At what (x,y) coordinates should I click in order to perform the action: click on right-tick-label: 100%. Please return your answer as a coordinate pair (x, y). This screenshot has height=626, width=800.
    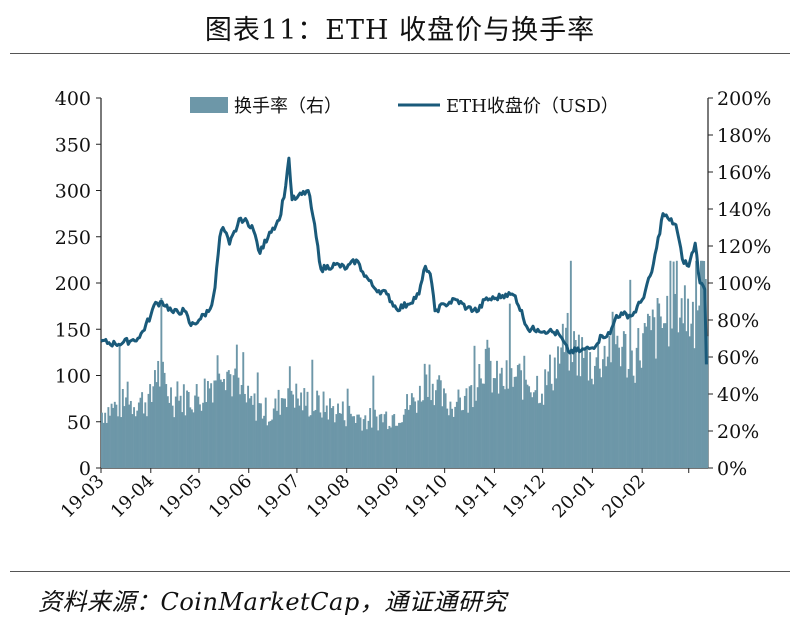
    Looking at the image, I should click on (744, 284).